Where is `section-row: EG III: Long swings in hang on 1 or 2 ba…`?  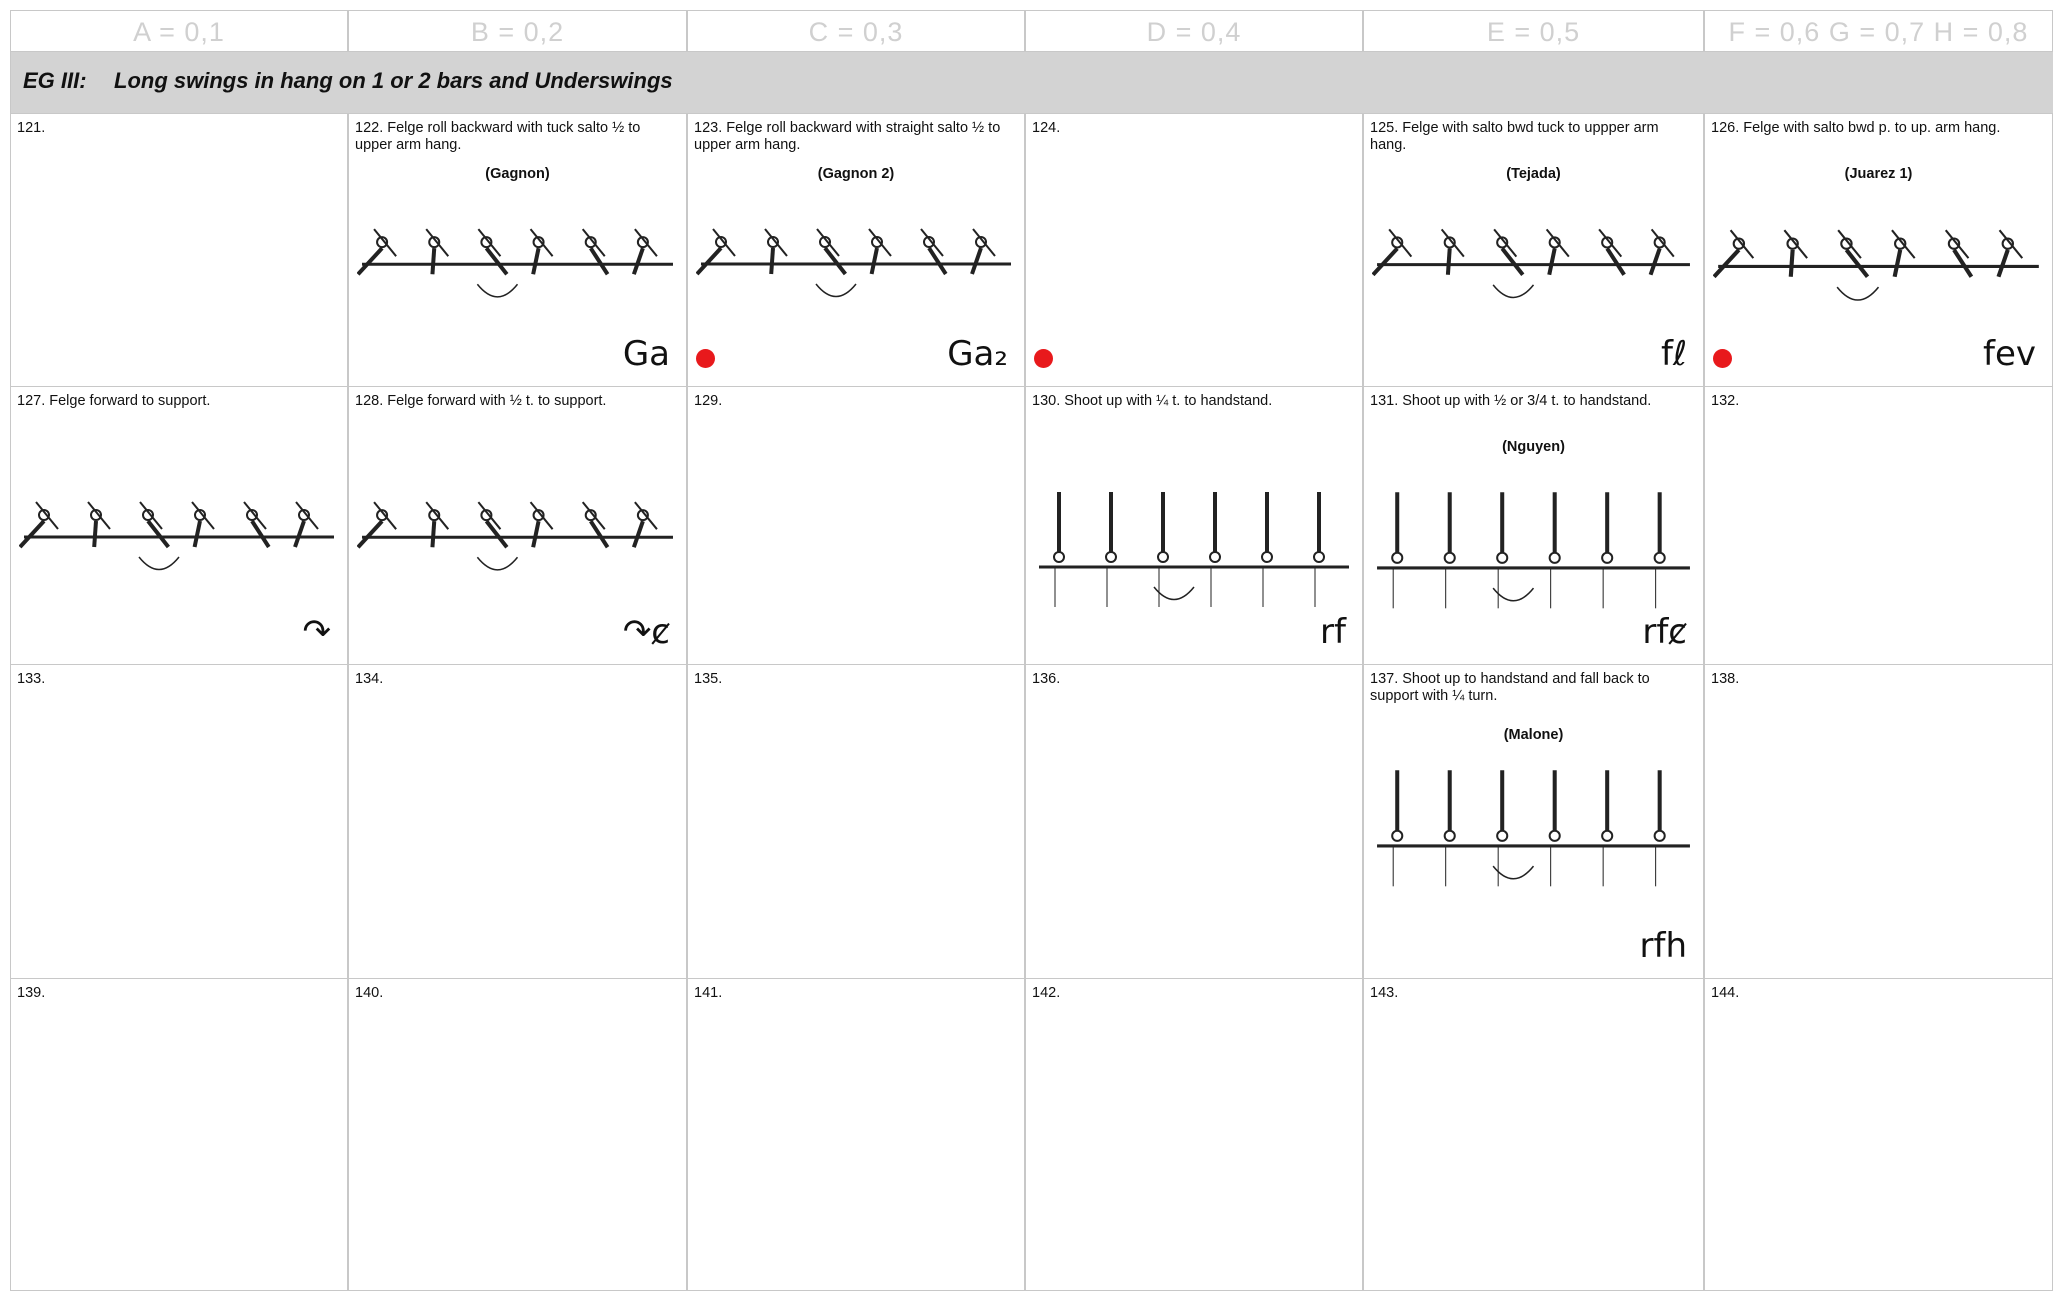
section-row: EG III: Long swings in hang on 1 or 2 ba… is located at coordinates (1031, 82).